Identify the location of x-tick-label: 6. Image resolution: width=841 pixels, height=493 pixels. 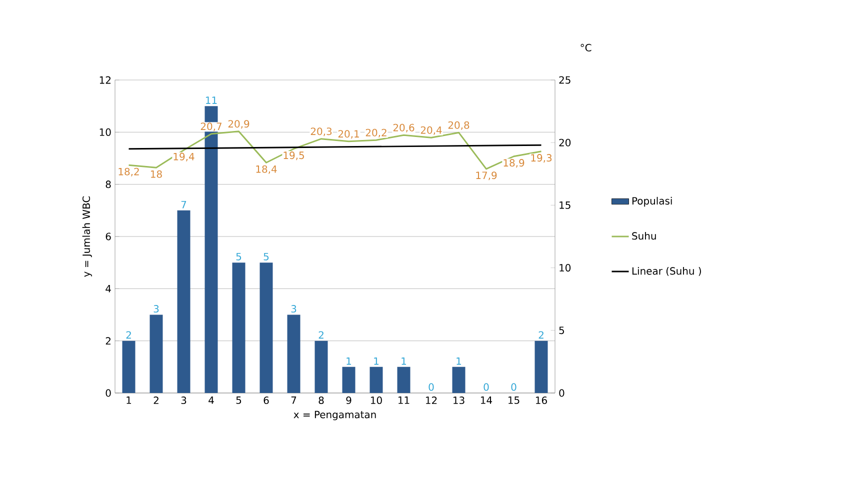
(266, 400).